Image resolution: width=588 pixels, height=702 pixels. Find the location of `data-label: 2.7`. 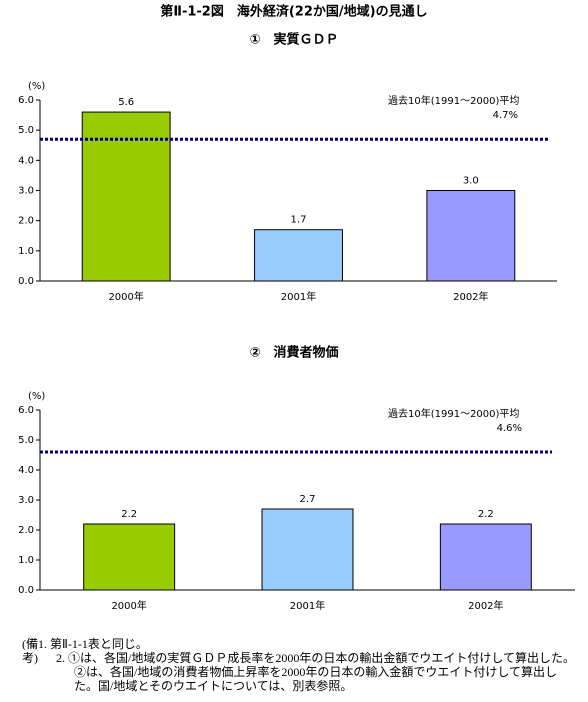

data-label: 2.7 is located at coordinates (308, 499).